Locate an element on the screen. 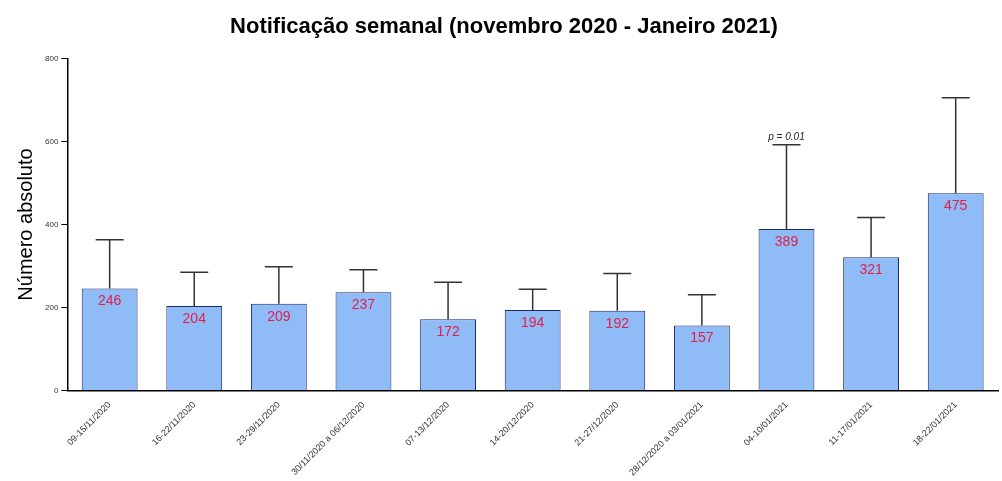 The image size is (1002, 481). data-label: 246 is located at coordinates (109, 300).